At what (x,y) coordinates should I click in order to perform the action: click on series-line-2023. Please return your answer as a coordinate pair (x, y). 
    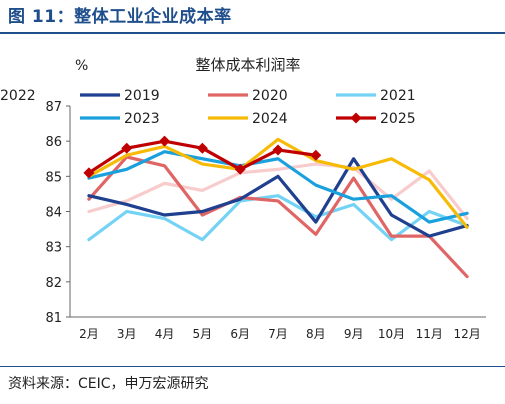
    Looking at the image, I should click on (278, 187).